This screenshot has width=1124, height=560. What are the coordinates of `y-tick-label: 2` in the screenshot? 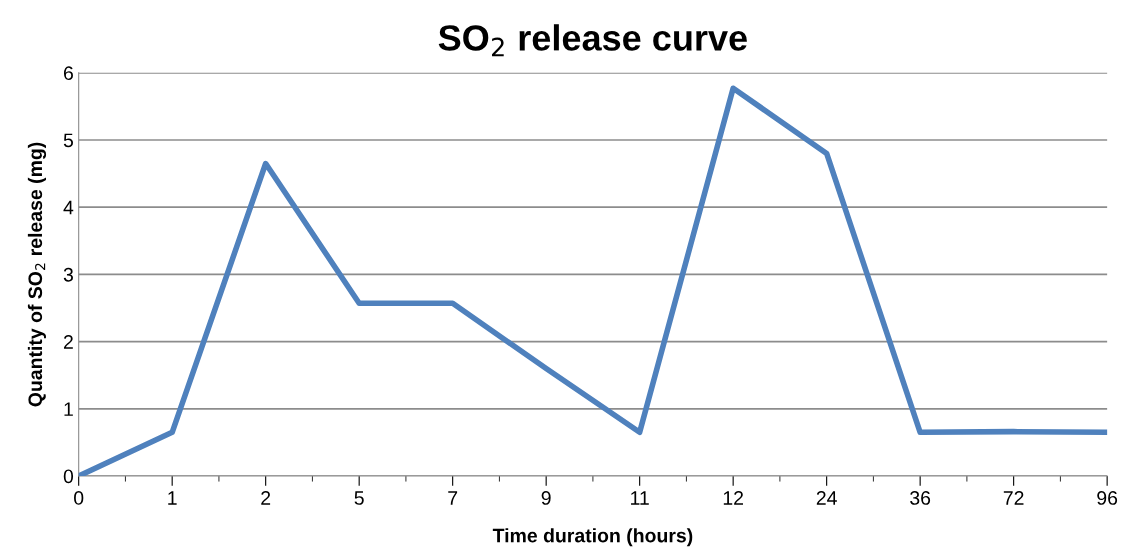 It's located at (68, 342).